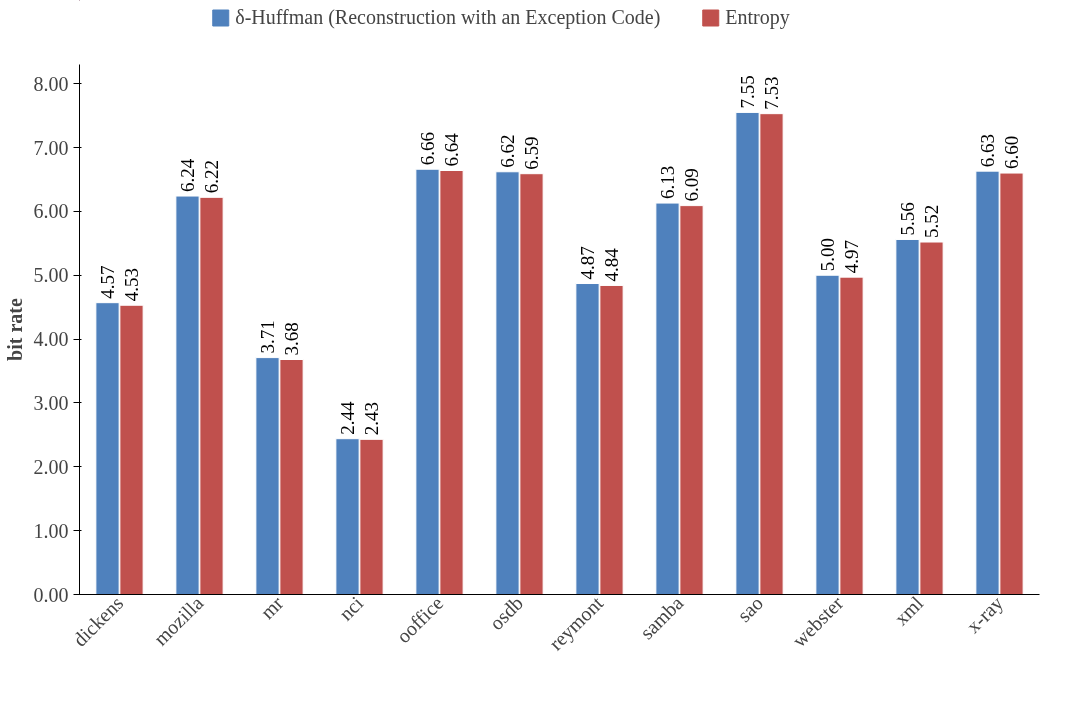 This screenshot has height=727, width=1090. I want to click on x-tick-label: nci, so click(351, 608).